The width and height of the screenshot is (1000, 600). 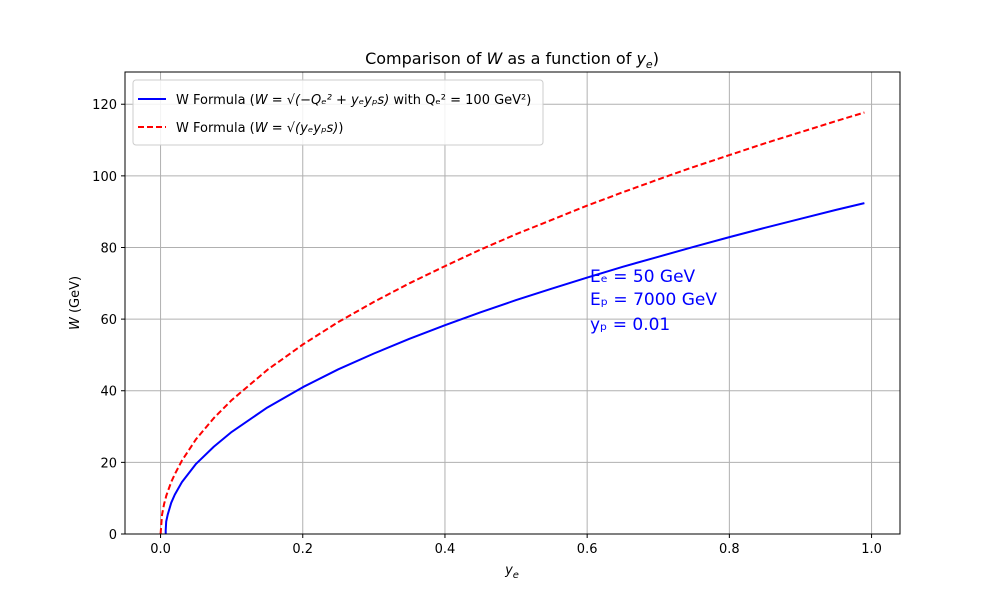 What do you see at coordinates (587, 549) in the screenshot?
I see `x-tick-label: 0.6` at bounding box center [587, 549].